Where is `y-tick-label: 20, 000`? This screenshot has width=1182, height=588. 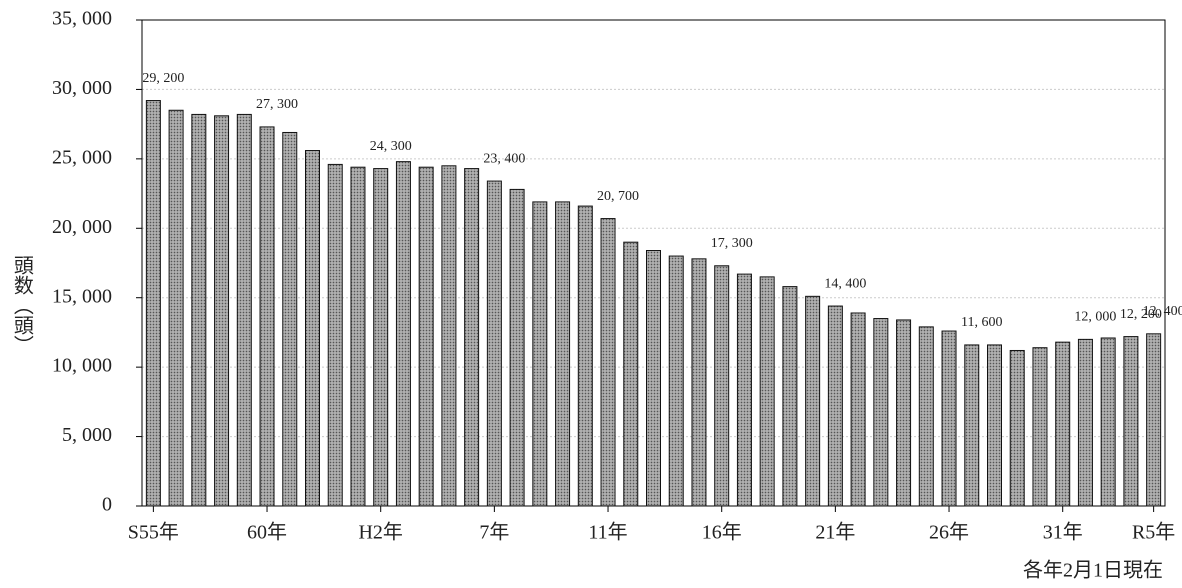 y-tick-label: 20, 000 is located at coordinates (82, 227).